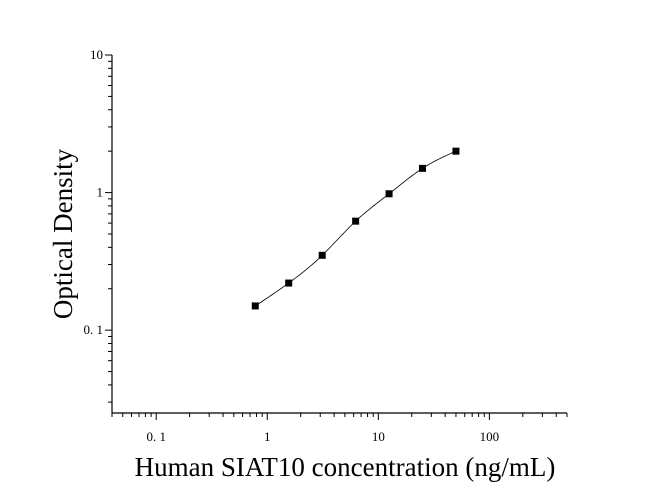 The height and width of the screenshot is (495, 654). Describe the element at coordinates (98, 225) in the screenshot. I see `y-ticks: 0. 1 1 10` at that location.